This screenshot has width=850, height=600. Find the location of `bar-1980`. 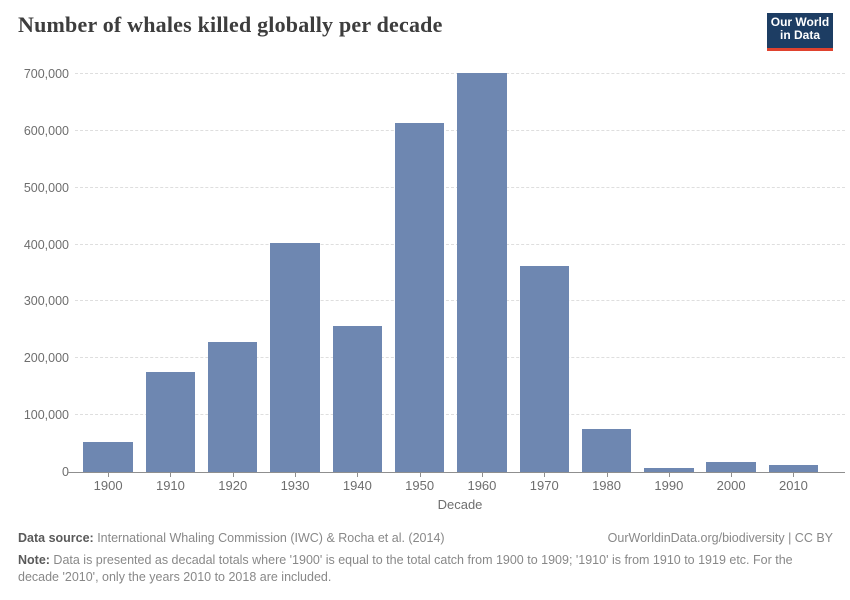

bar-1980 is located at coordinates (606, 450).